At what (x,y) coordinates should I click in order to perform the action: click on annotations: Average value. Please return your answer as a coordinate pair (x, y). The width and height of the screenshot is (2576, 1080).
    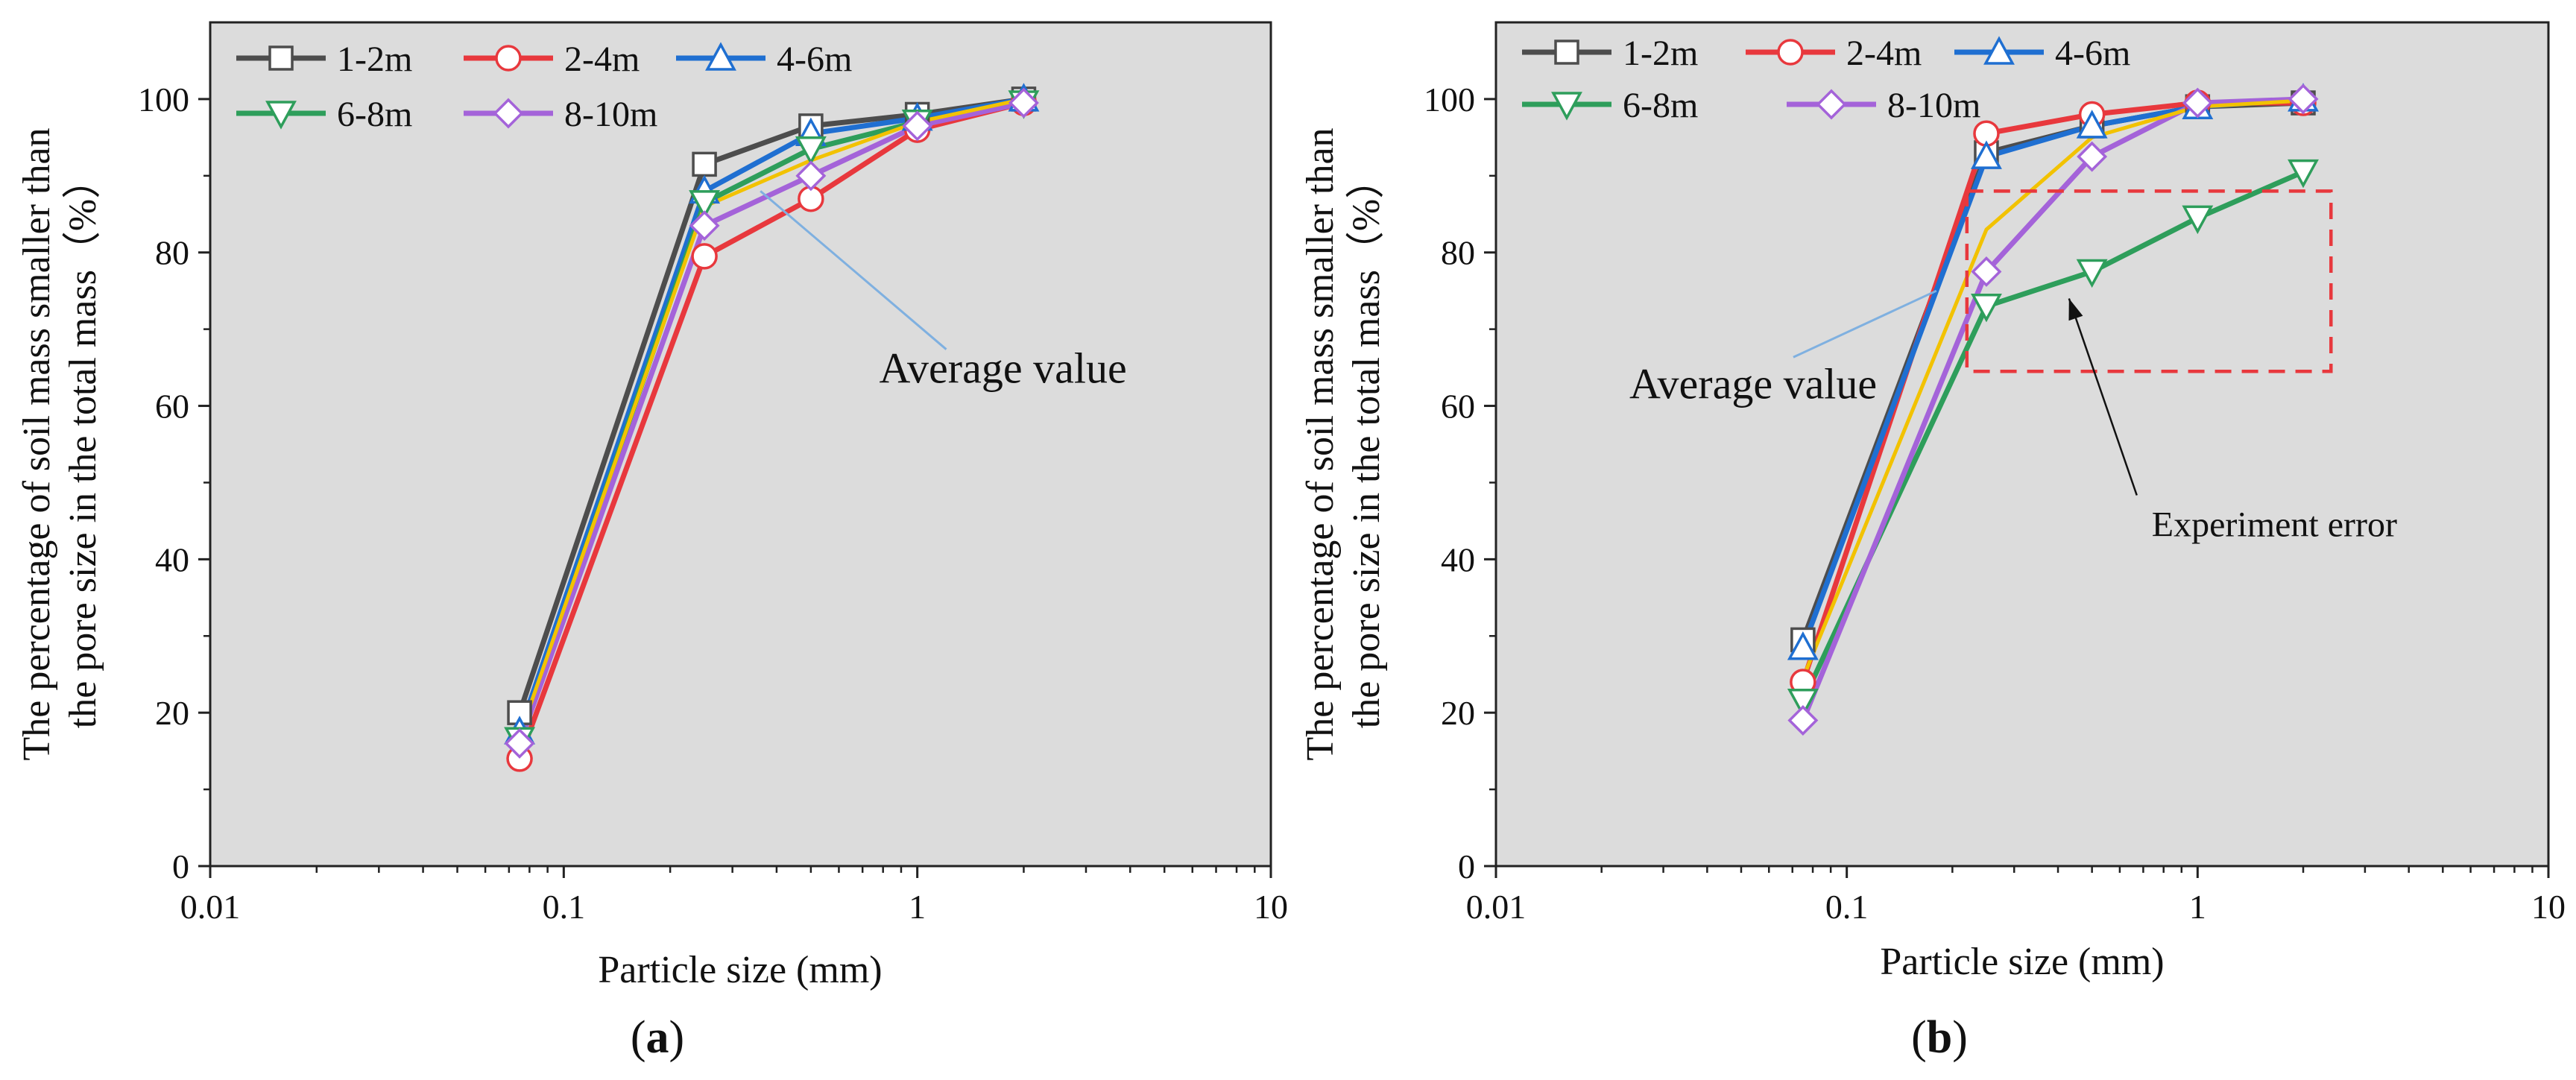
    Looking at the image, I should click on (943, 291).